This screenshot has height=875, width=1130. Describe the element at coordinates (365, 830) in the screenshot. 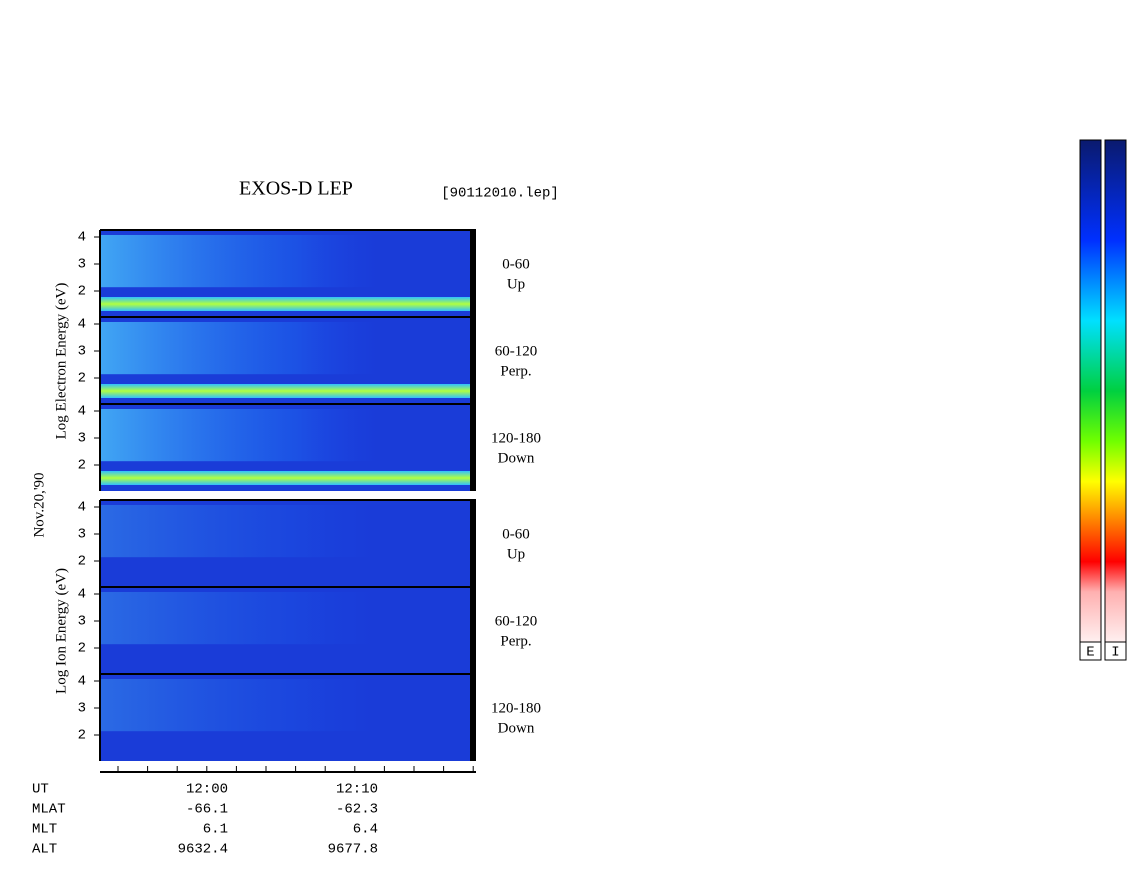

I see `row-value: 6.4` at that location.